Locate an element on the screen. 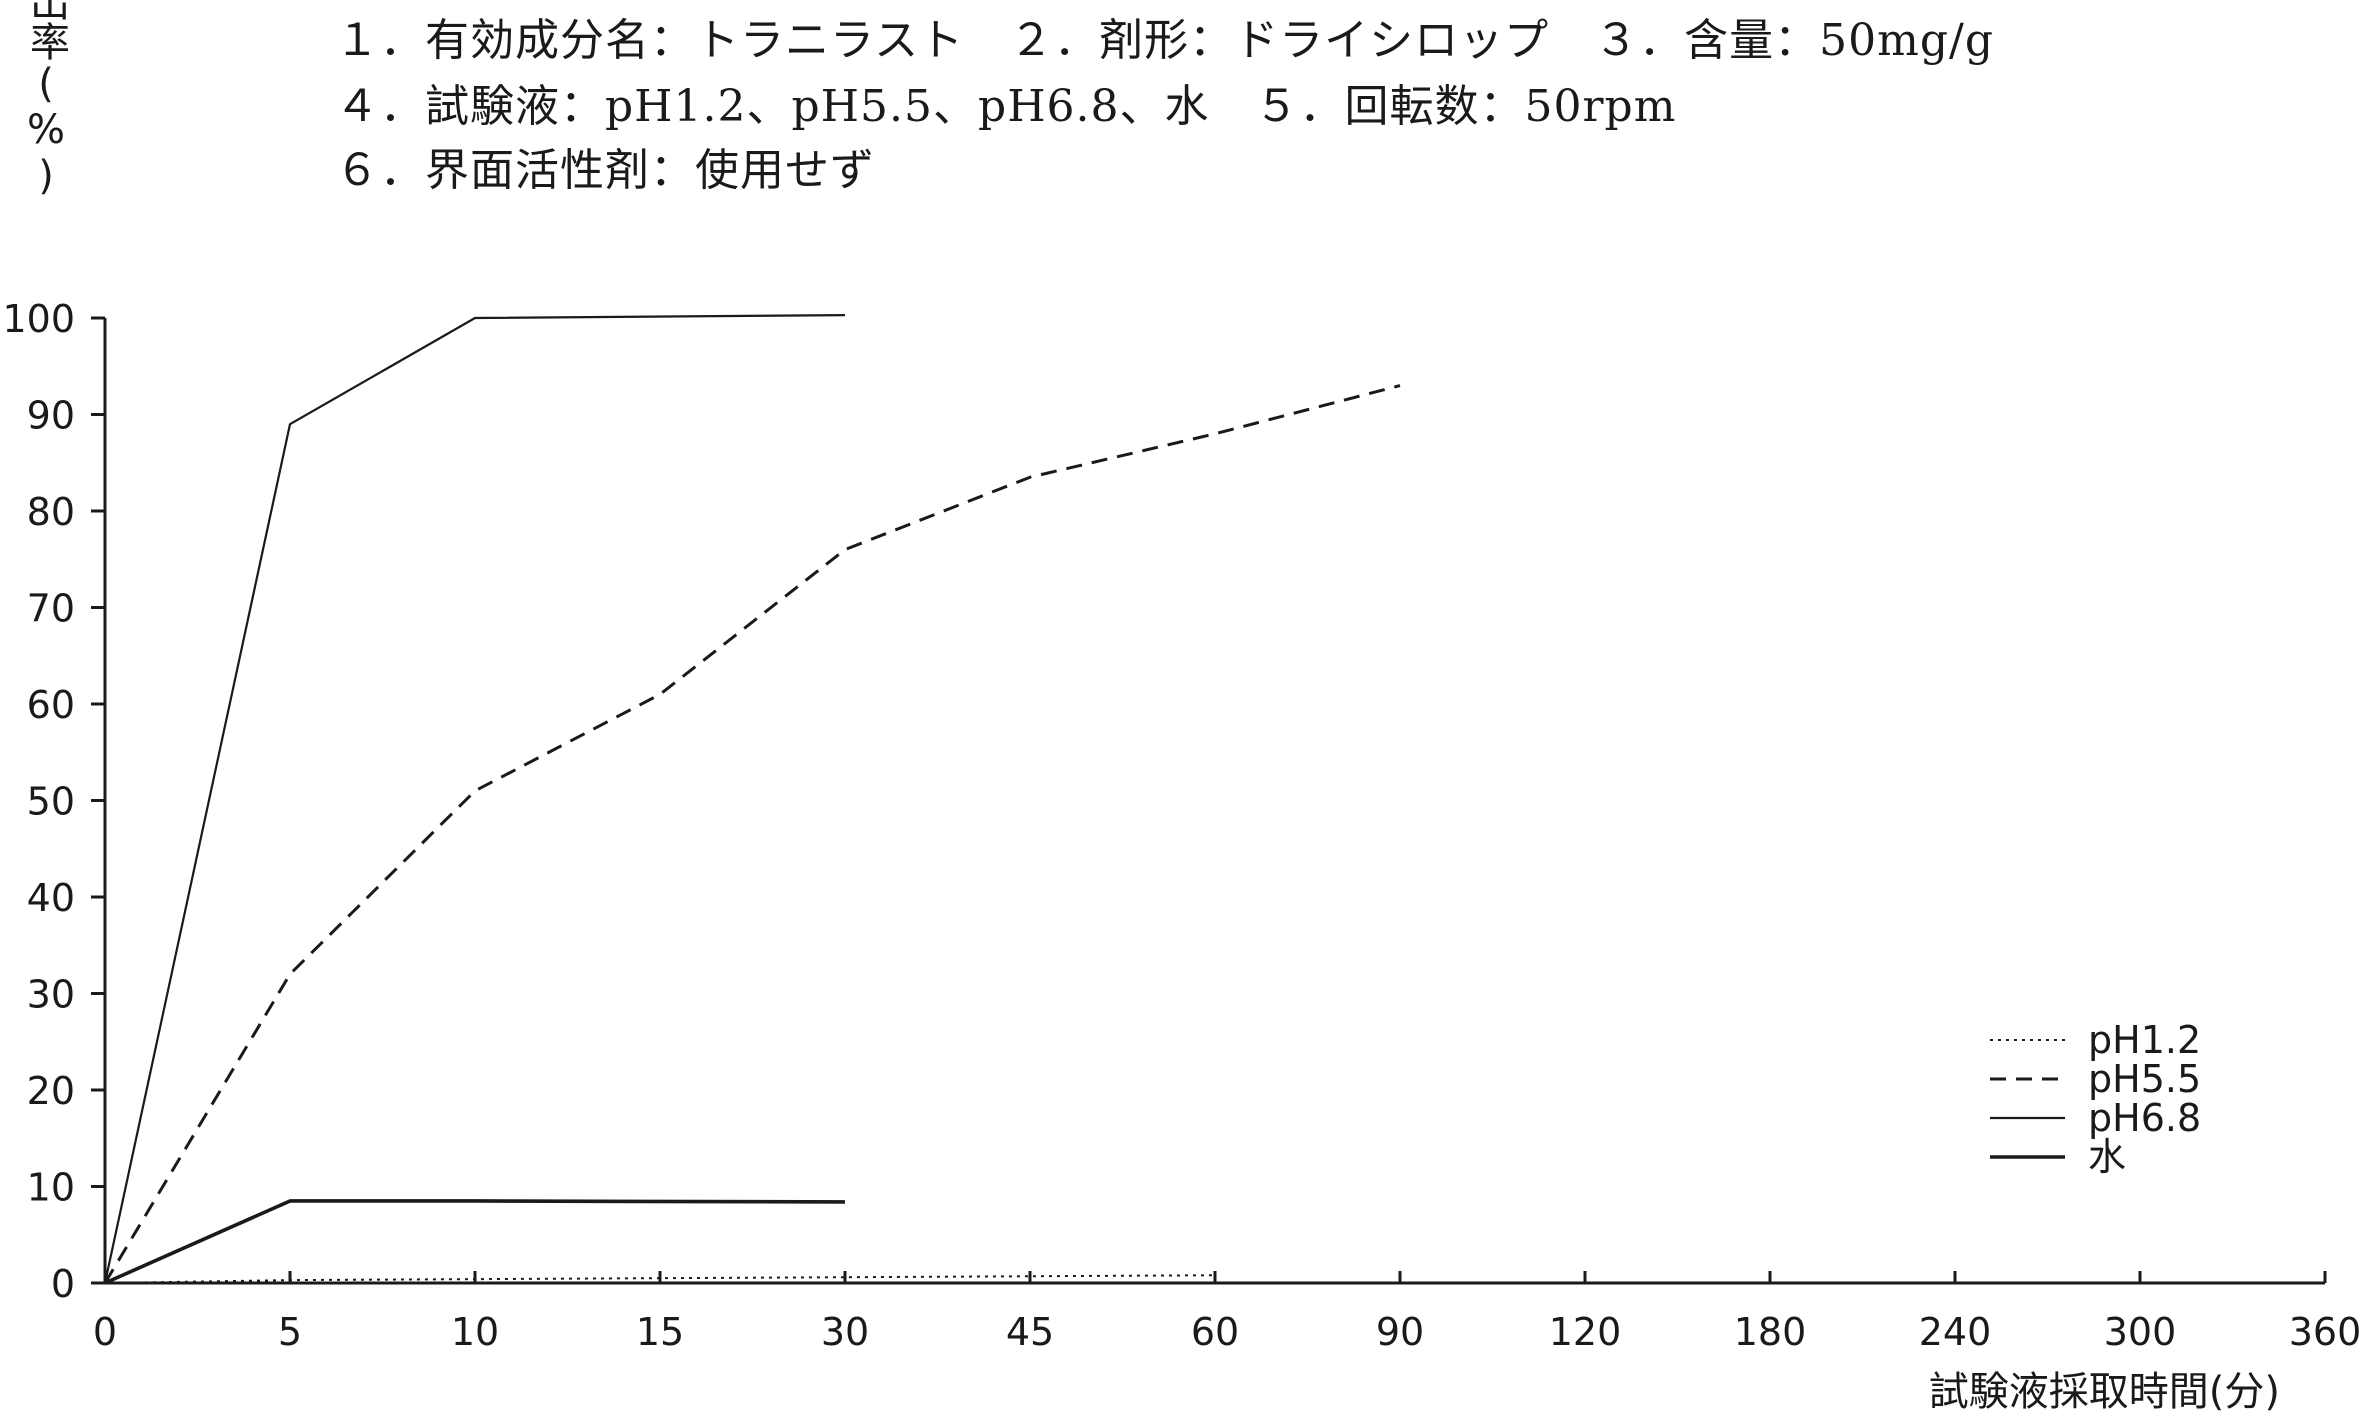 The height and width of the screenshot is (1417, 2362). x-tick-label-15: 15 is located at coordinates (660, 1332).